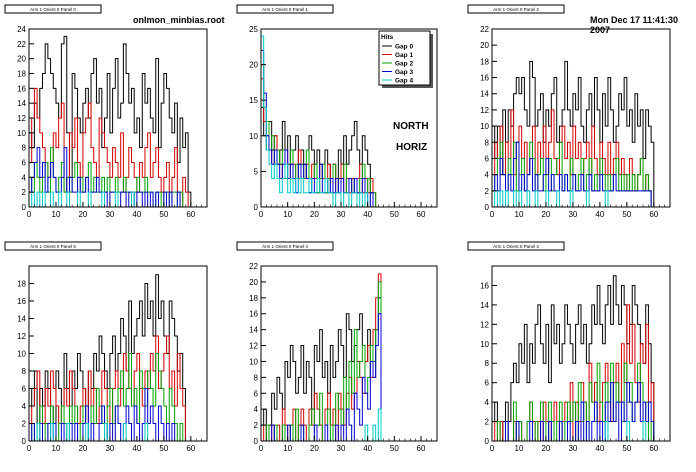 The width and height of the screenshot is (696, 472). What do you see at coordinates (256, 171) in the screenshot?
I see `y-tick-label: 5` at bounding box center [256, 171].